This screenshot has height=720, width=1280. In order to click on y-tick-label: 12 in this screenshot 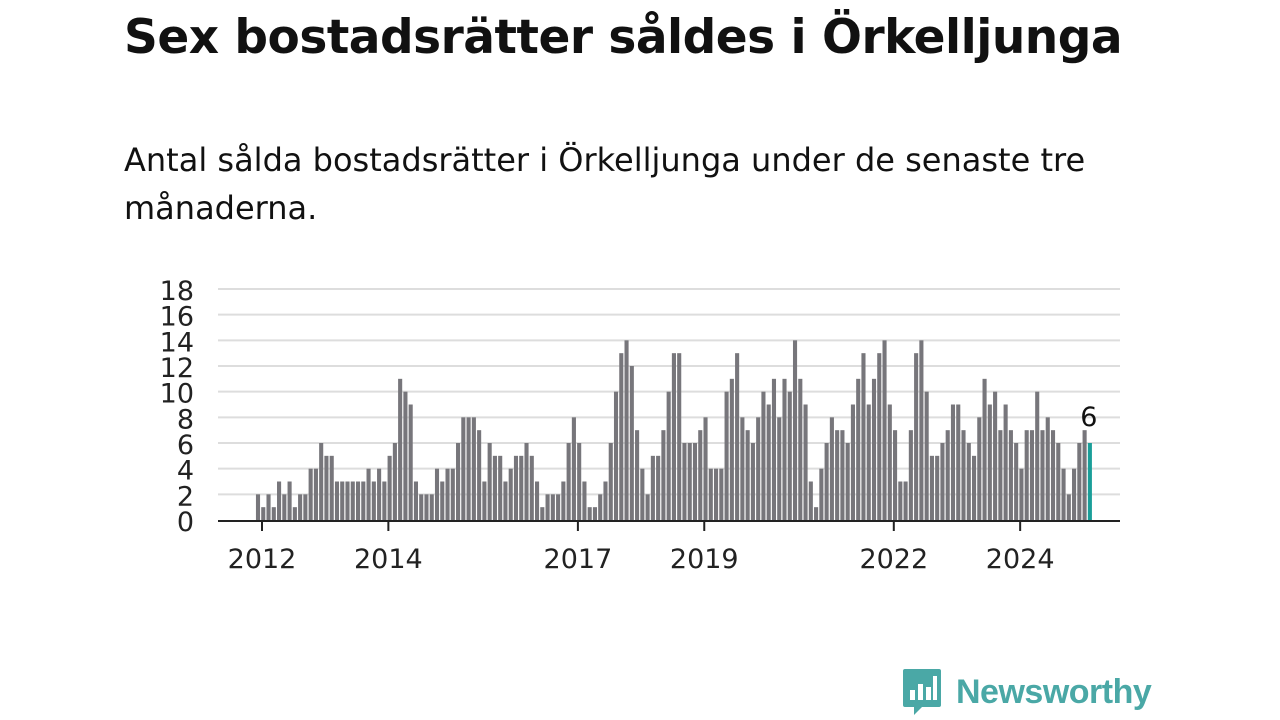, I will do `click(177, 368)`.